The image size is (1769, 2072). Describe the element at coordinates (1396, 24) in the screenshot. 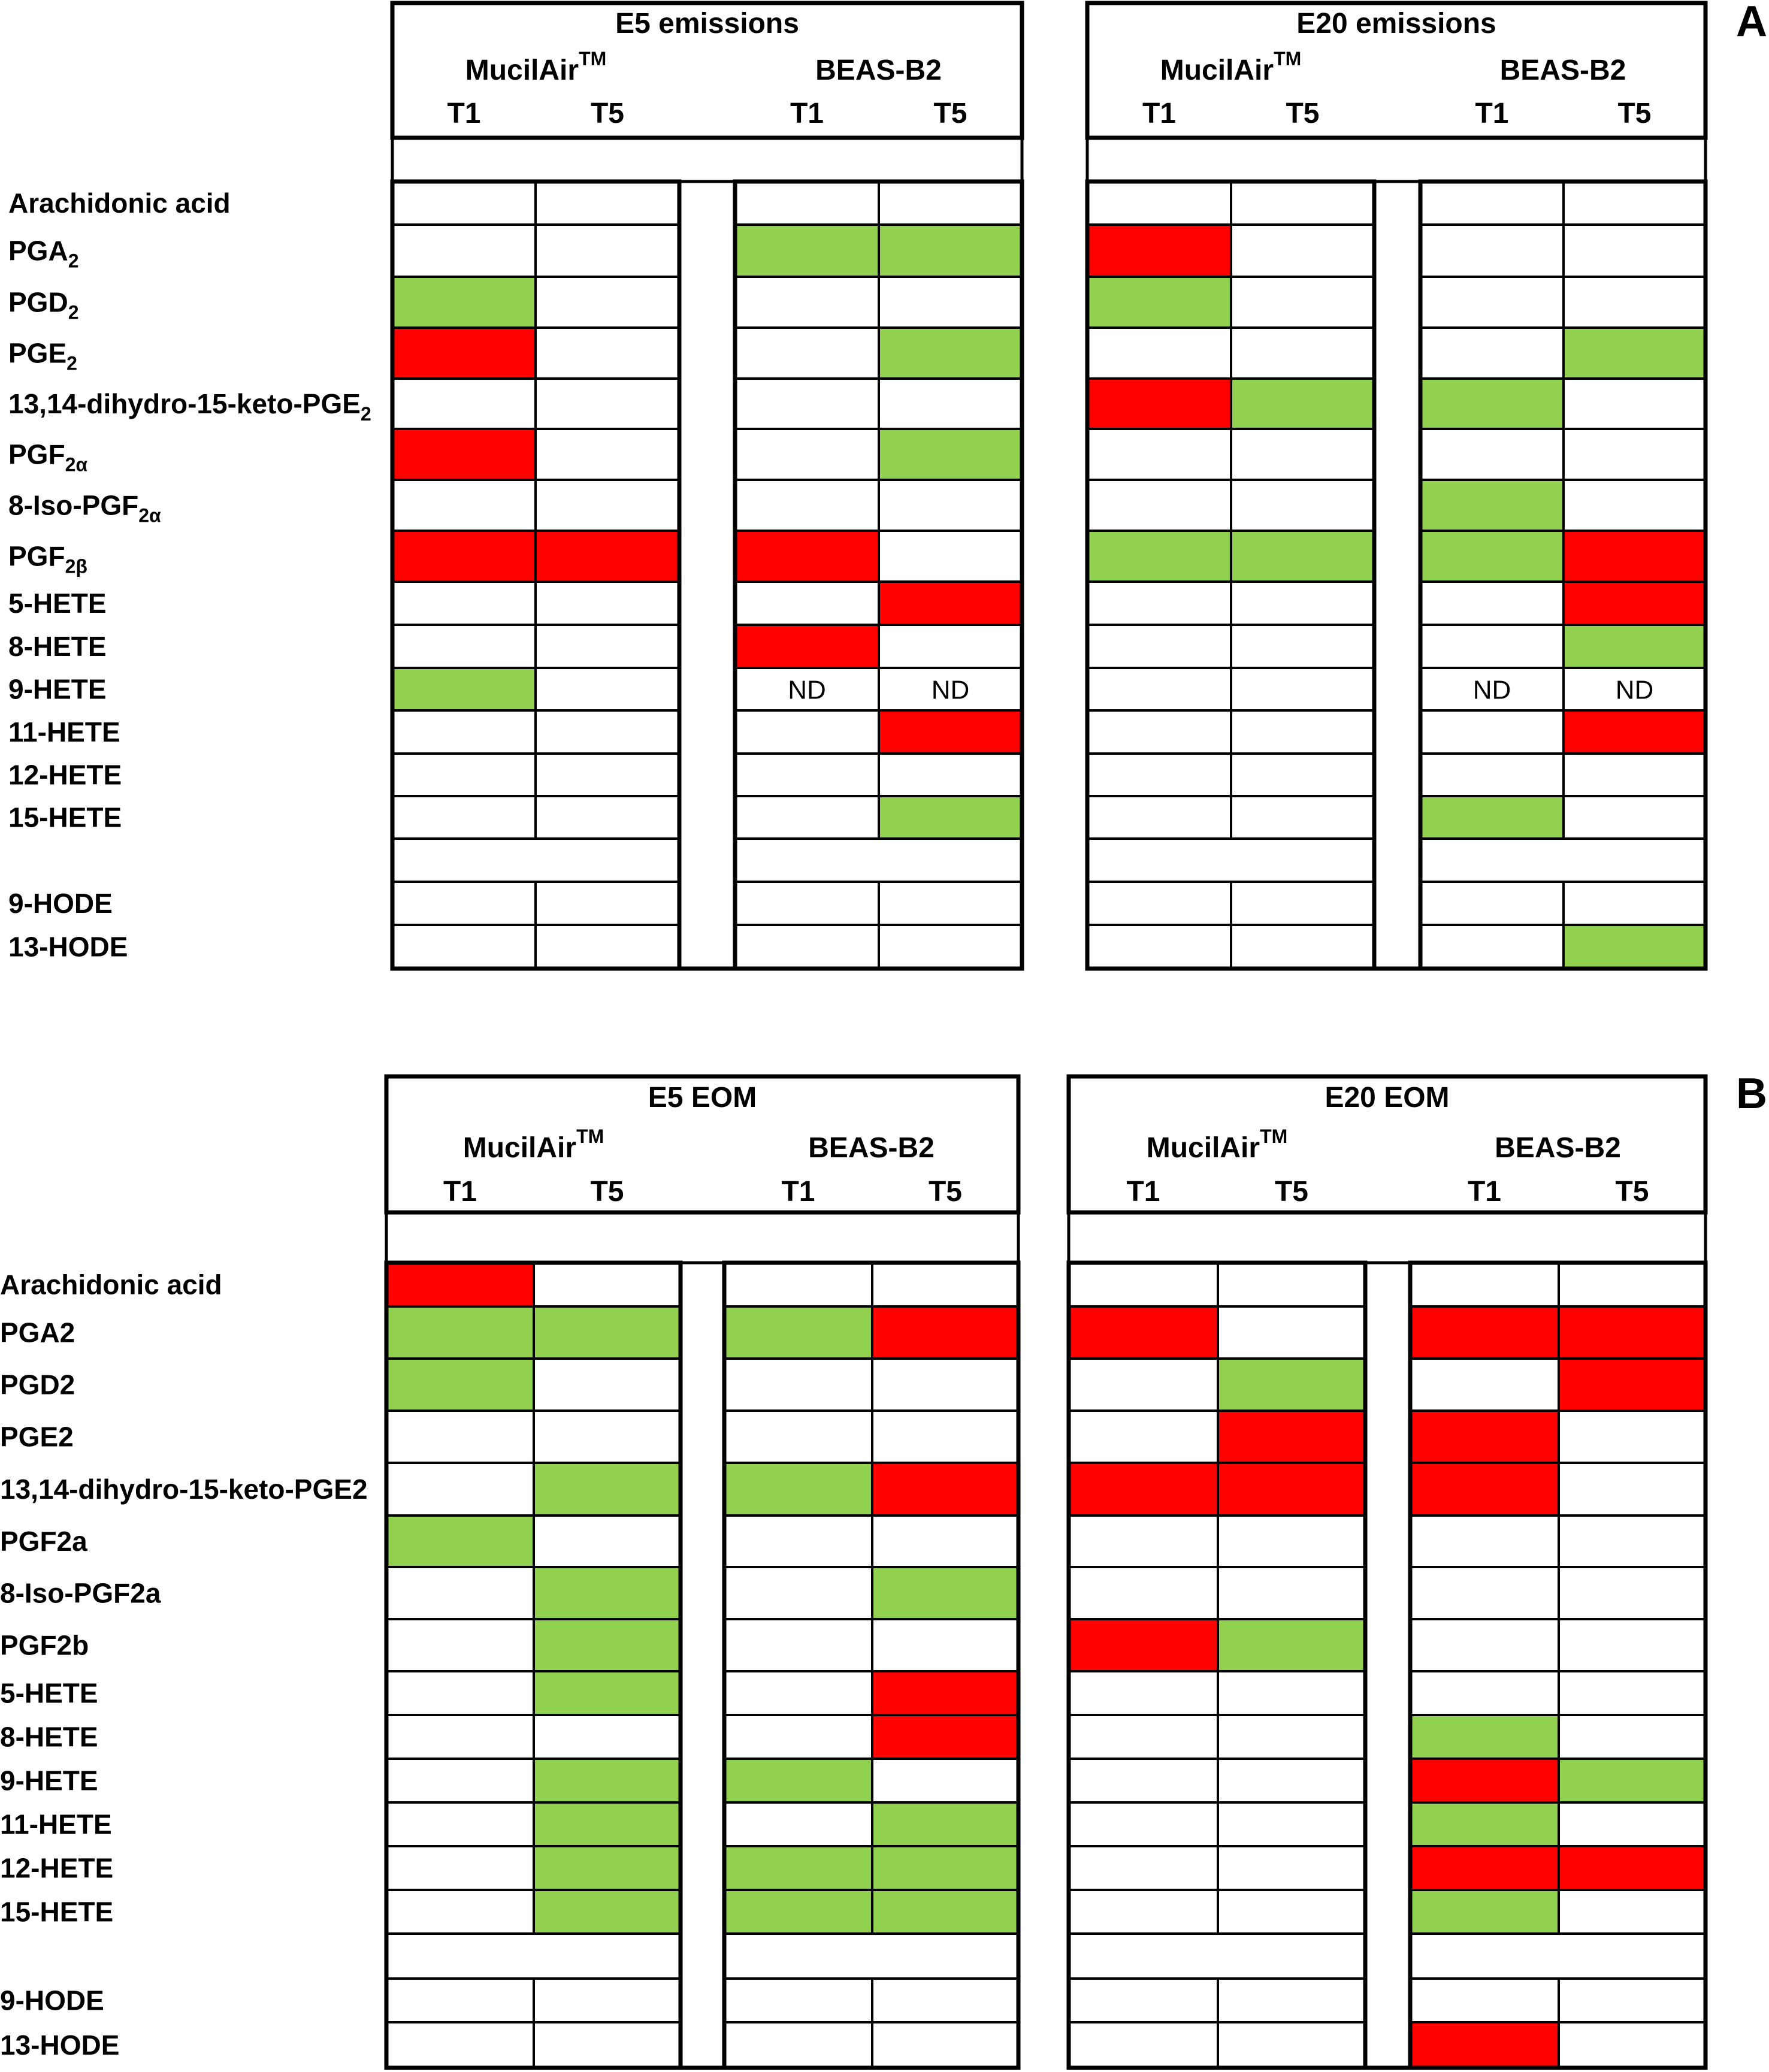

I see `panel-a-group-title: E20 emissions` at that location.